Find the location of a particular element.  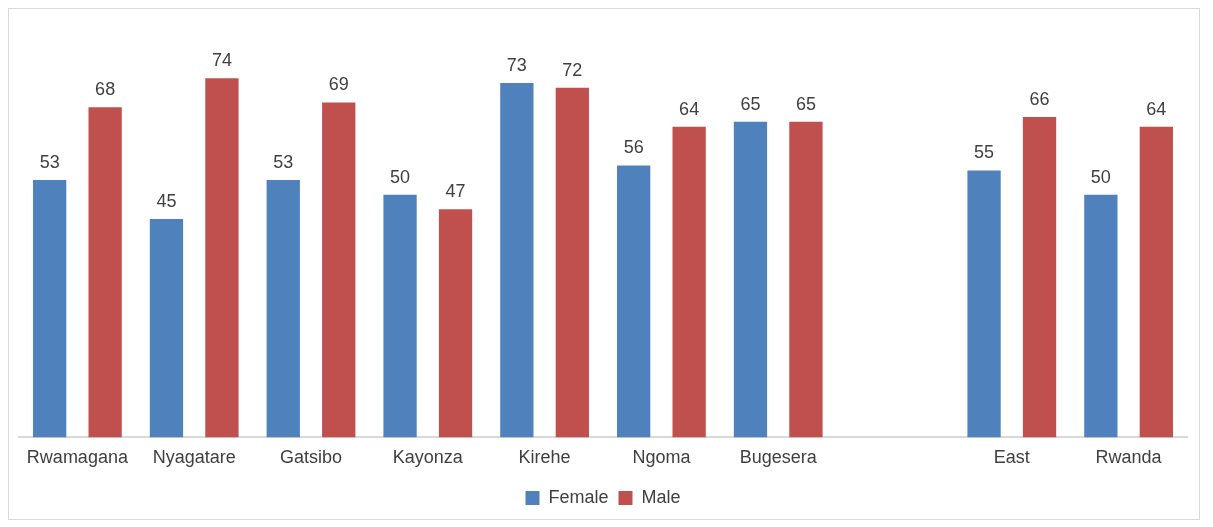

data-label: 55 is located at coordinates (984, 152).